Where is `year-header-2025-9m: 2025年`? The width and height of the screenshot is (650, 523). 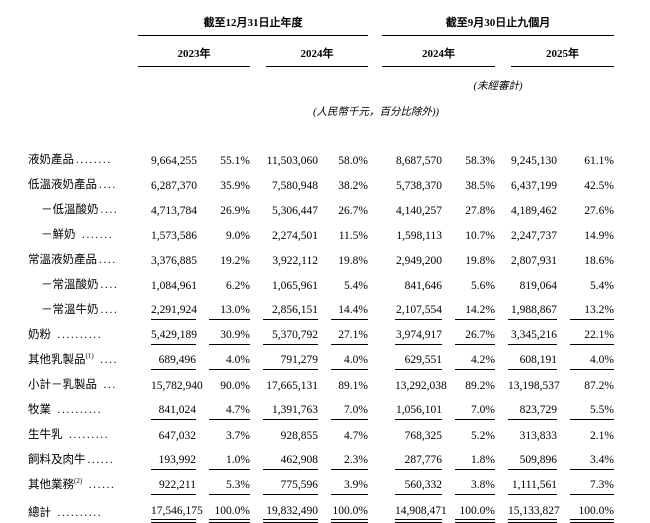
year-header-2025-9m: 2025年 is located at coordinates (554, 51).